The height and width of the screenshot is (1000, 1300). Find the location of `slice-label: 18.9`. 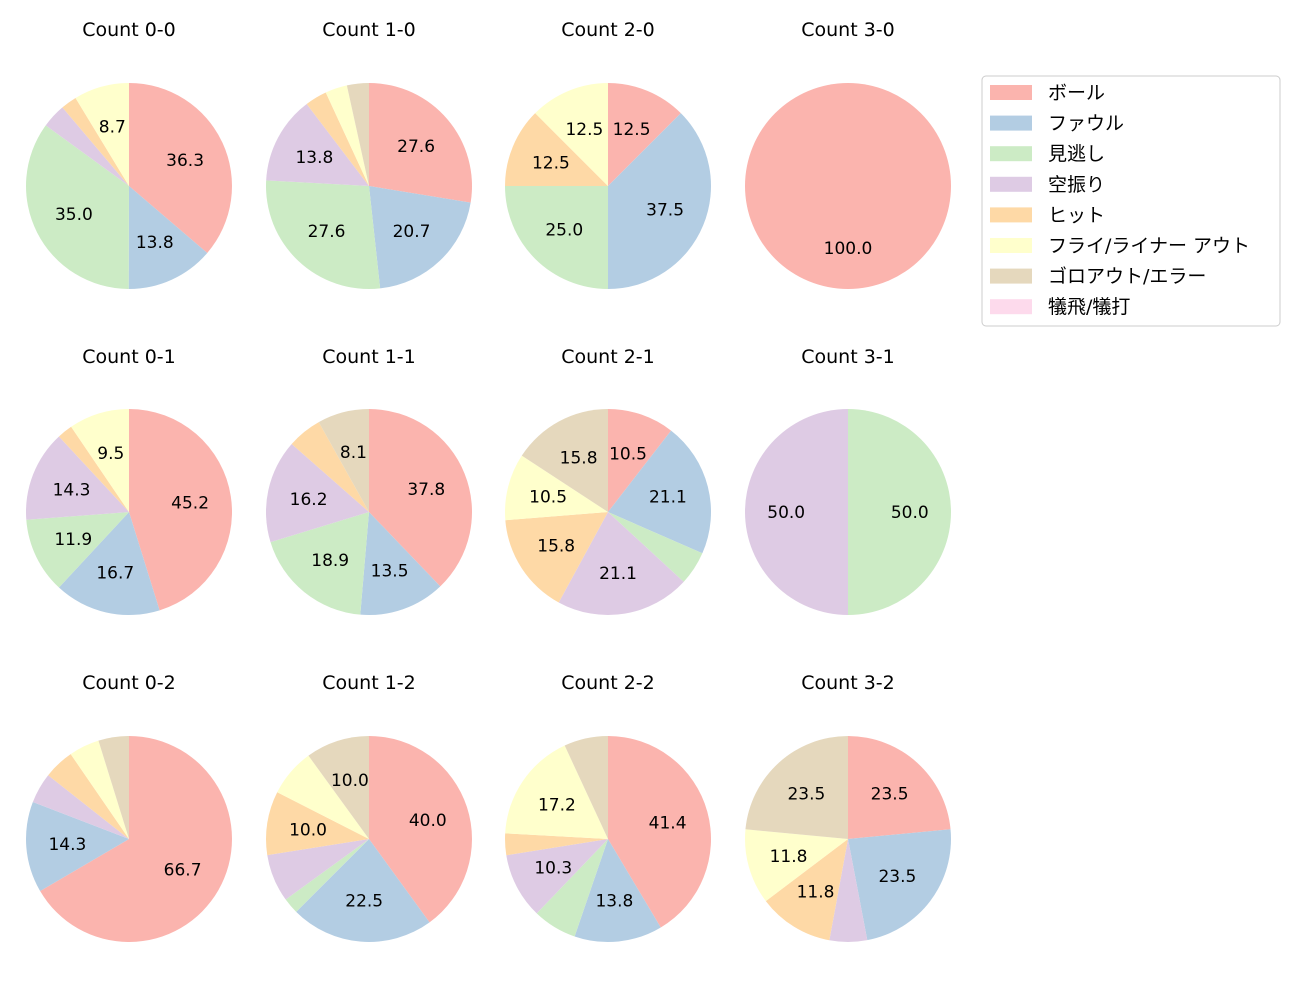

slice-label: 18.9 is located at coordinates (330, 561).